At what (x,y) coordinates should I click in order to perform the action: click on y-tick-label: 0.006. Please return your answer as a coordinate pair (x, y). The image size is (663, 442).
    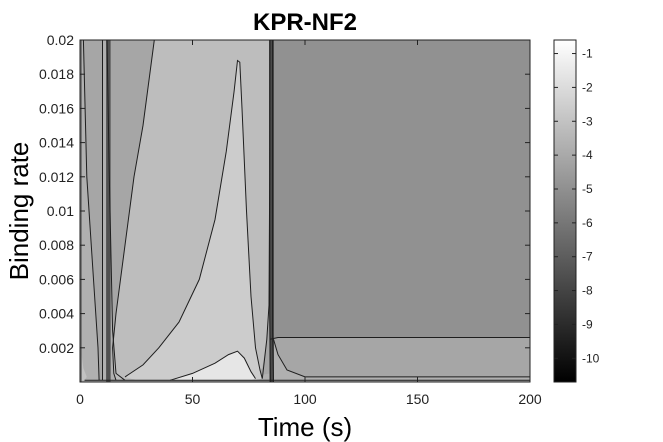
    Looking at the image, I should click on (56, 279).